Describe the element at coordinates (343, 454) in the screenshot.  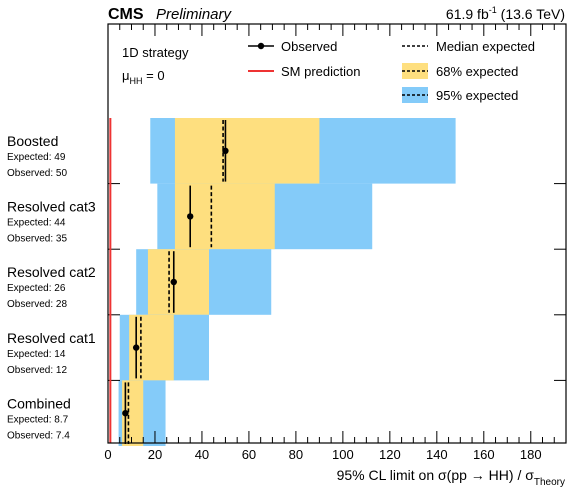
I see `x-tick-label: 100` at that location.